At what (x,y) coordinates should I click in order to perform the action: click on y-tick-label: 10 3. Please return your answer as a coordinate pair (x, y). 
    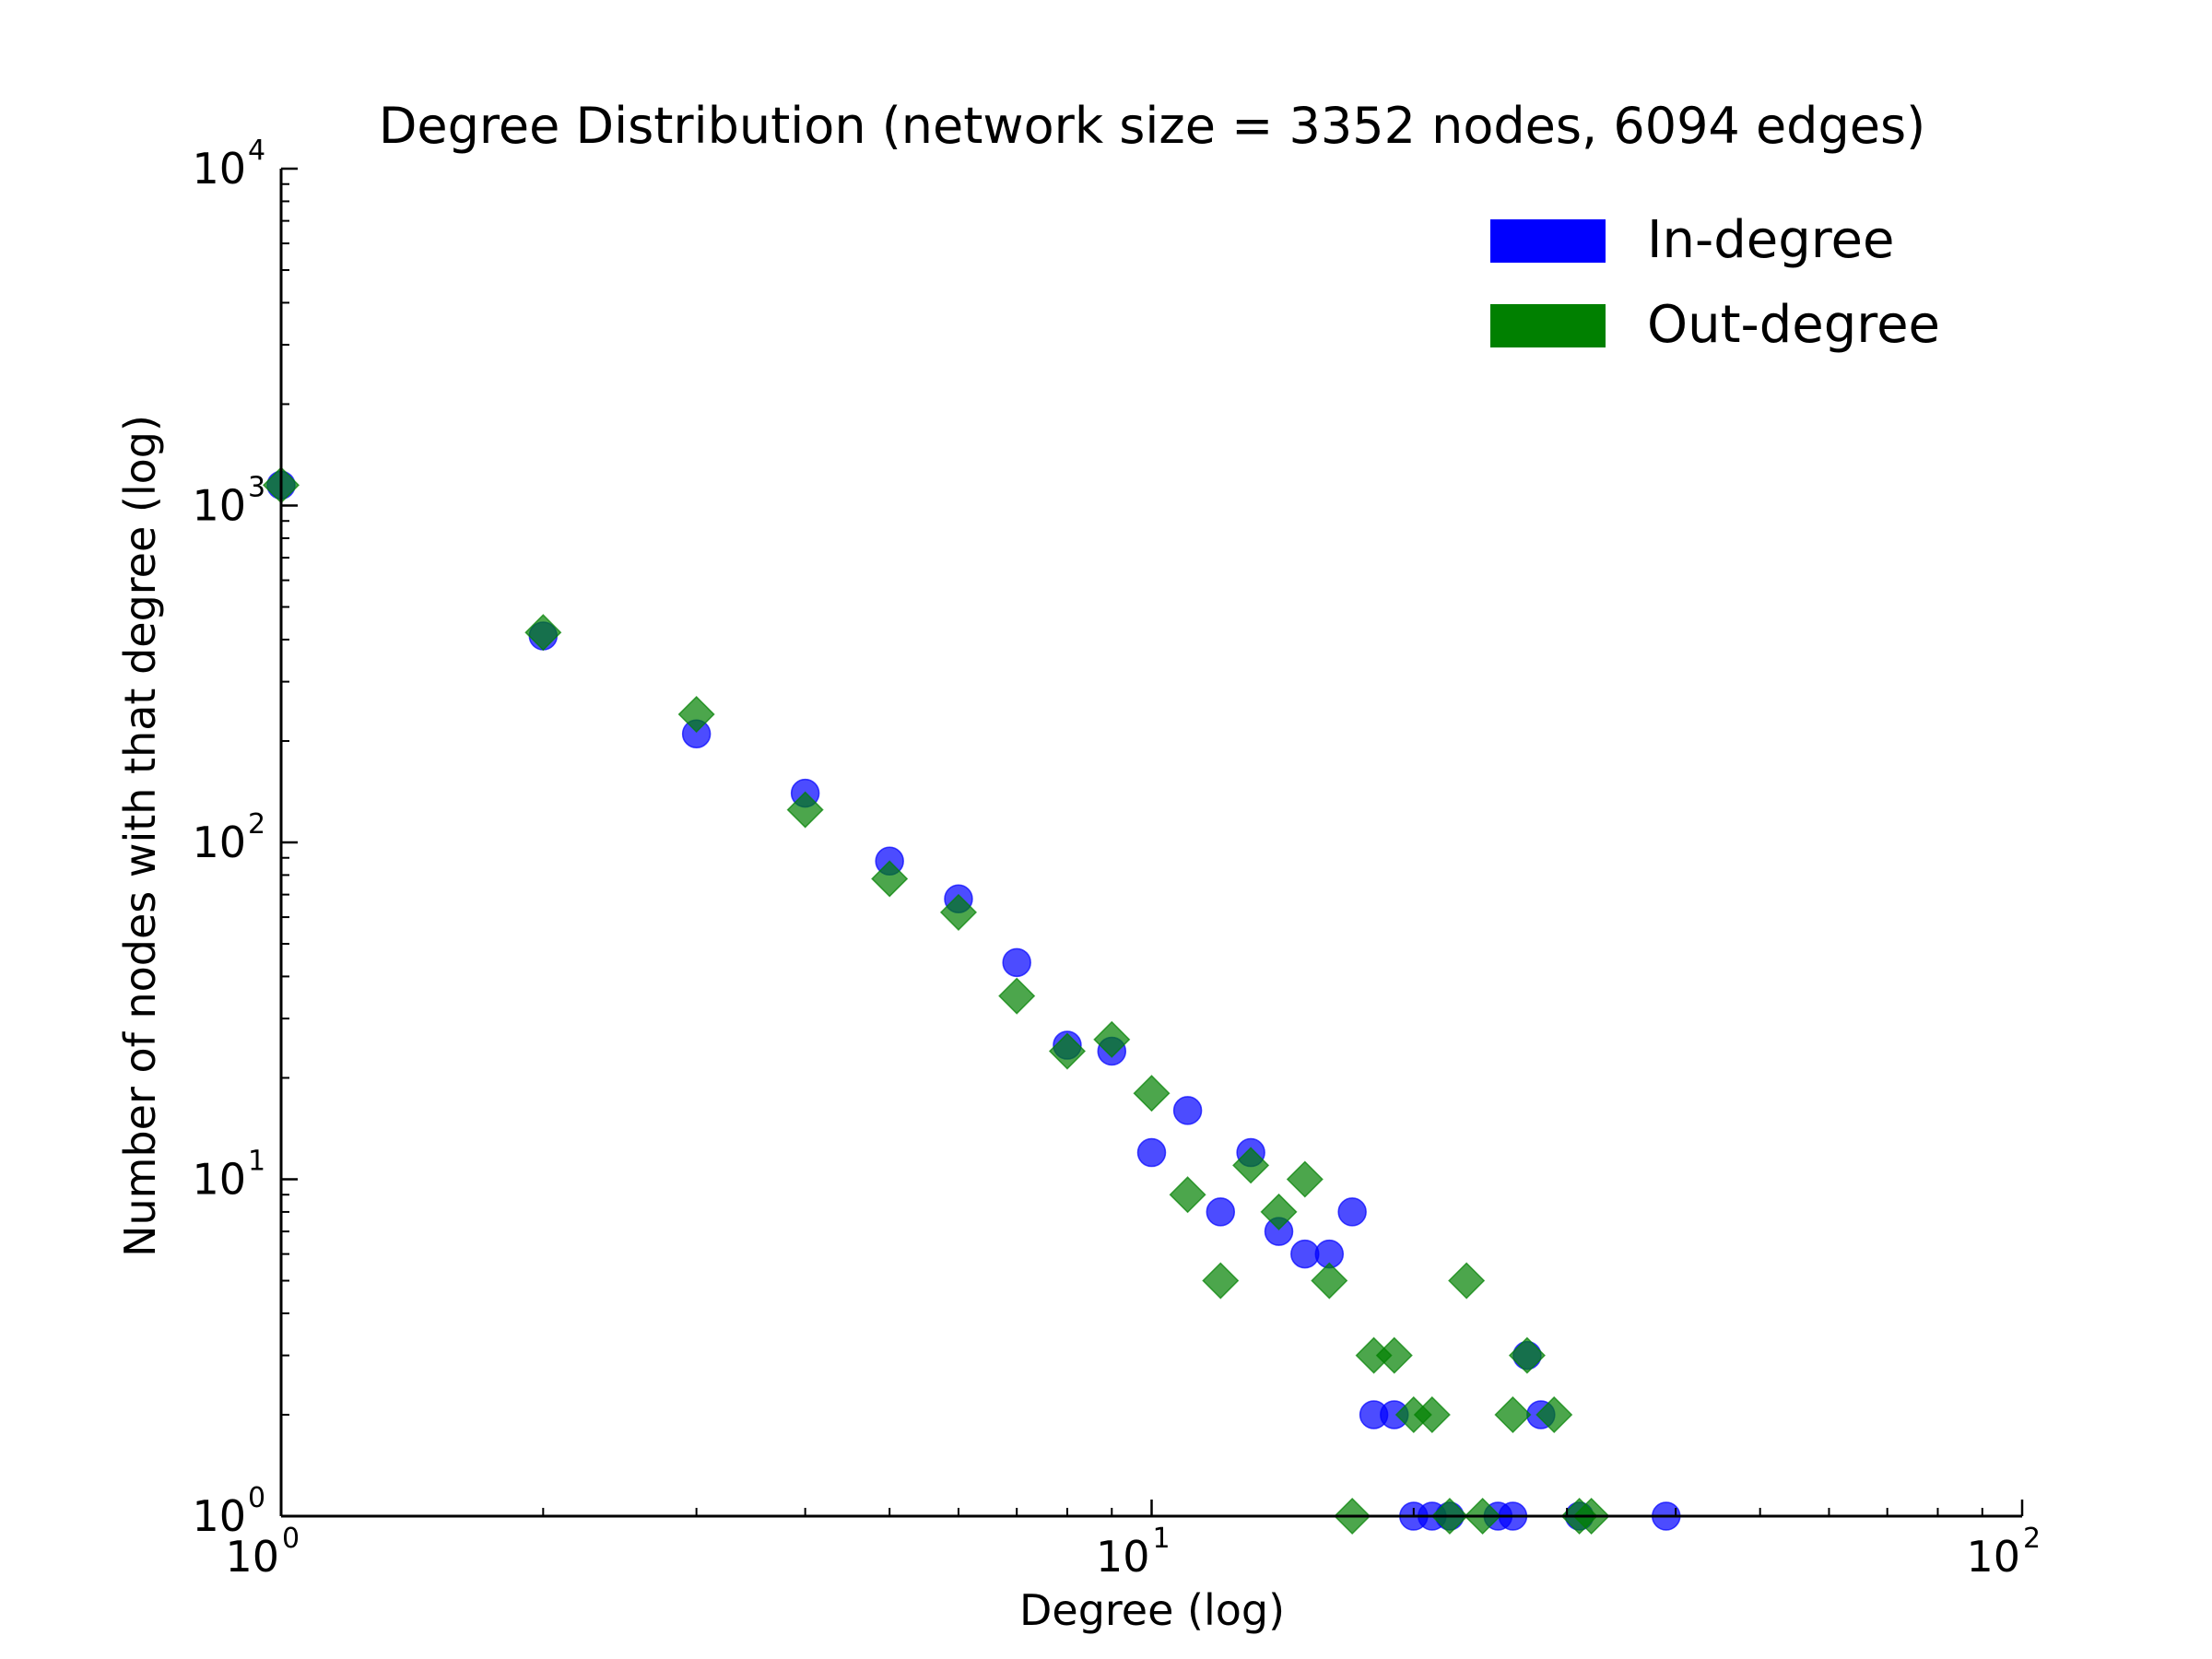
    Looking at the image, I should click on (228, 501).